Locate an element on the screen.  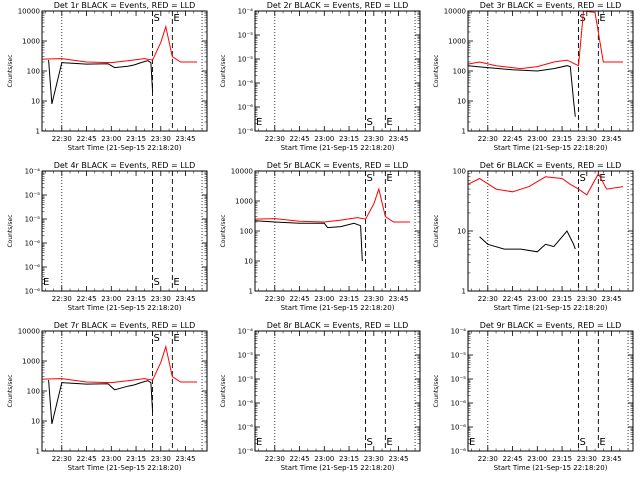
chart-title: Det 4r BLACK = Events, RED = LLD is located at coordinates (125, 165).